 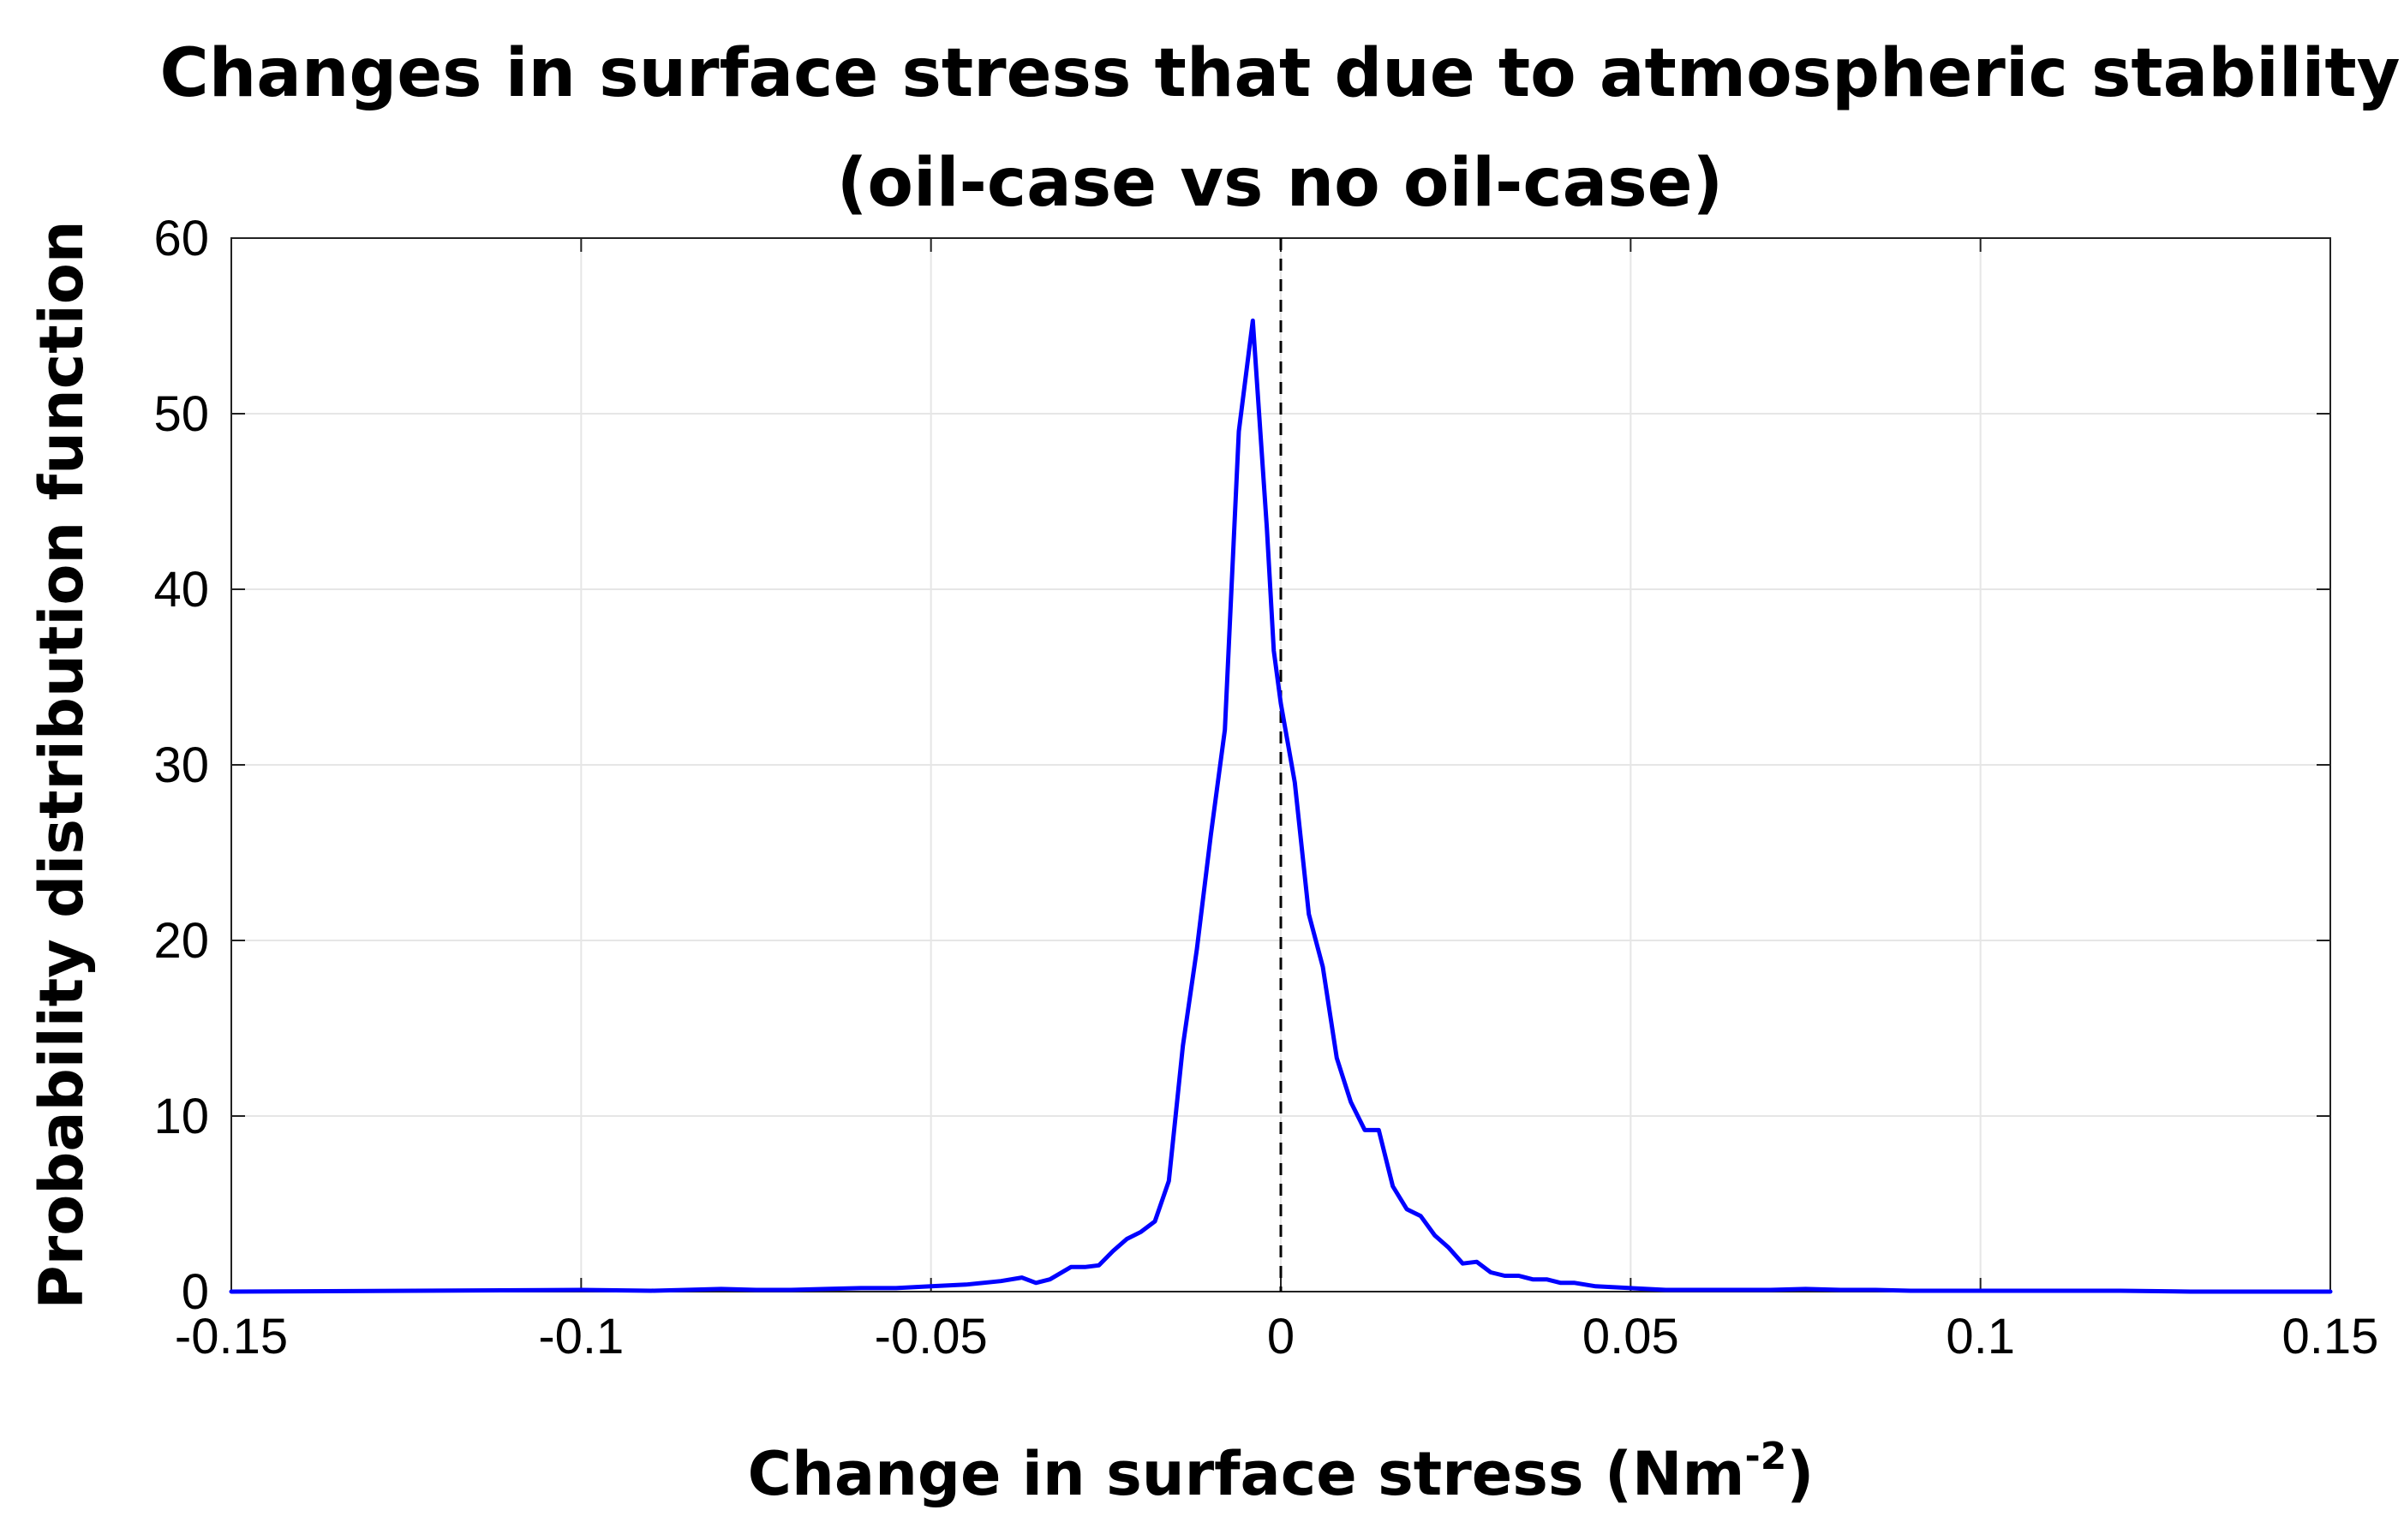 I want to click on y-tick-labels: 0 10 20 30 40 50 60, so click(x=181, y=765).